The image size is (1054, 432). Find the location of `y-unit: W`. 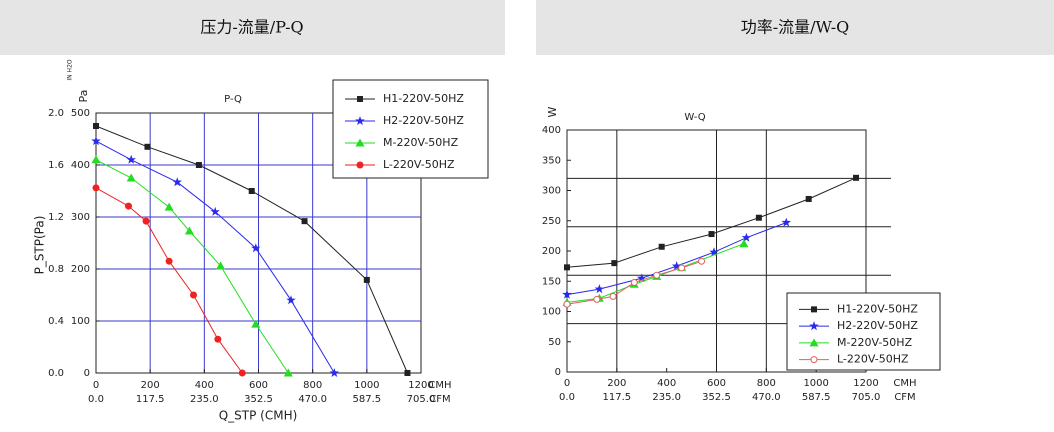

y-unit: W is located at coordinates (552, 111).